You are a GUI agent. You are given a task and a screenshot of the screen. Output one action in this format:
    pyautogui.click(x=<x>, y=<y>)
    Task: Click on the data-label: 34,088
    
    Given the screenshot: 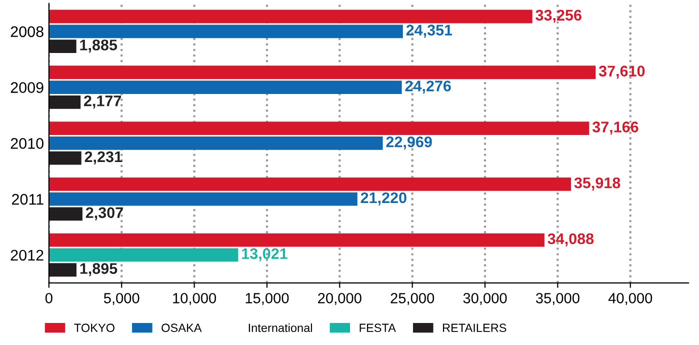 What is the action you would take?
    pyautogui.click(x=571, y=239)
    